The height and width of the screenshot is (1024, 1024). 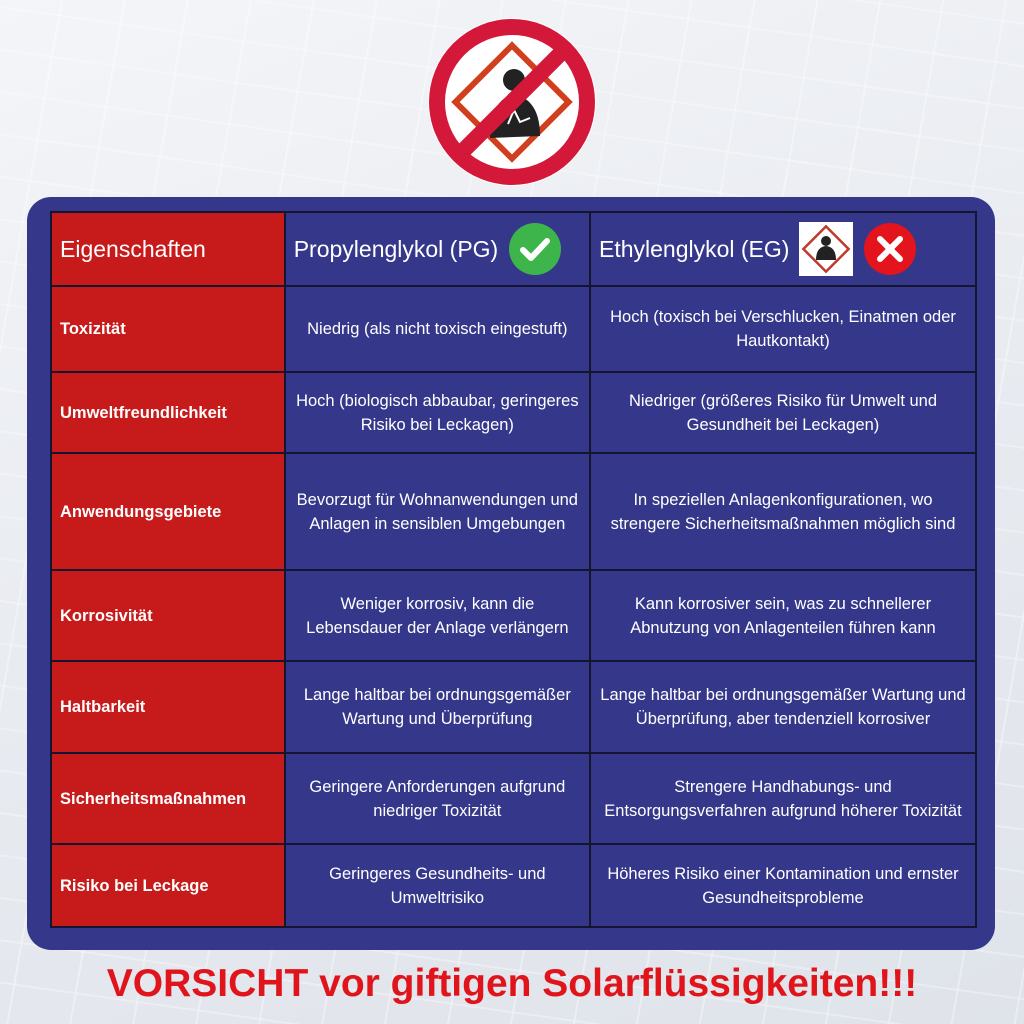 What do you see at coordinates (168, 885) in the screenshot?
I see `cell-property: Risiko bei Leckage` at bounding box center [168, 885].